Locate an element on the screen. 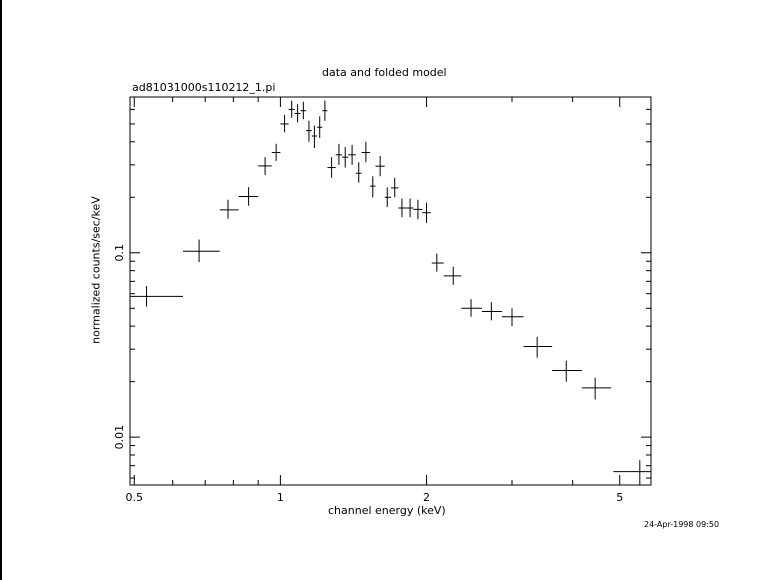 This screenshot has width=781, height=580. window-left-edge is located at coordinates (1, 290).